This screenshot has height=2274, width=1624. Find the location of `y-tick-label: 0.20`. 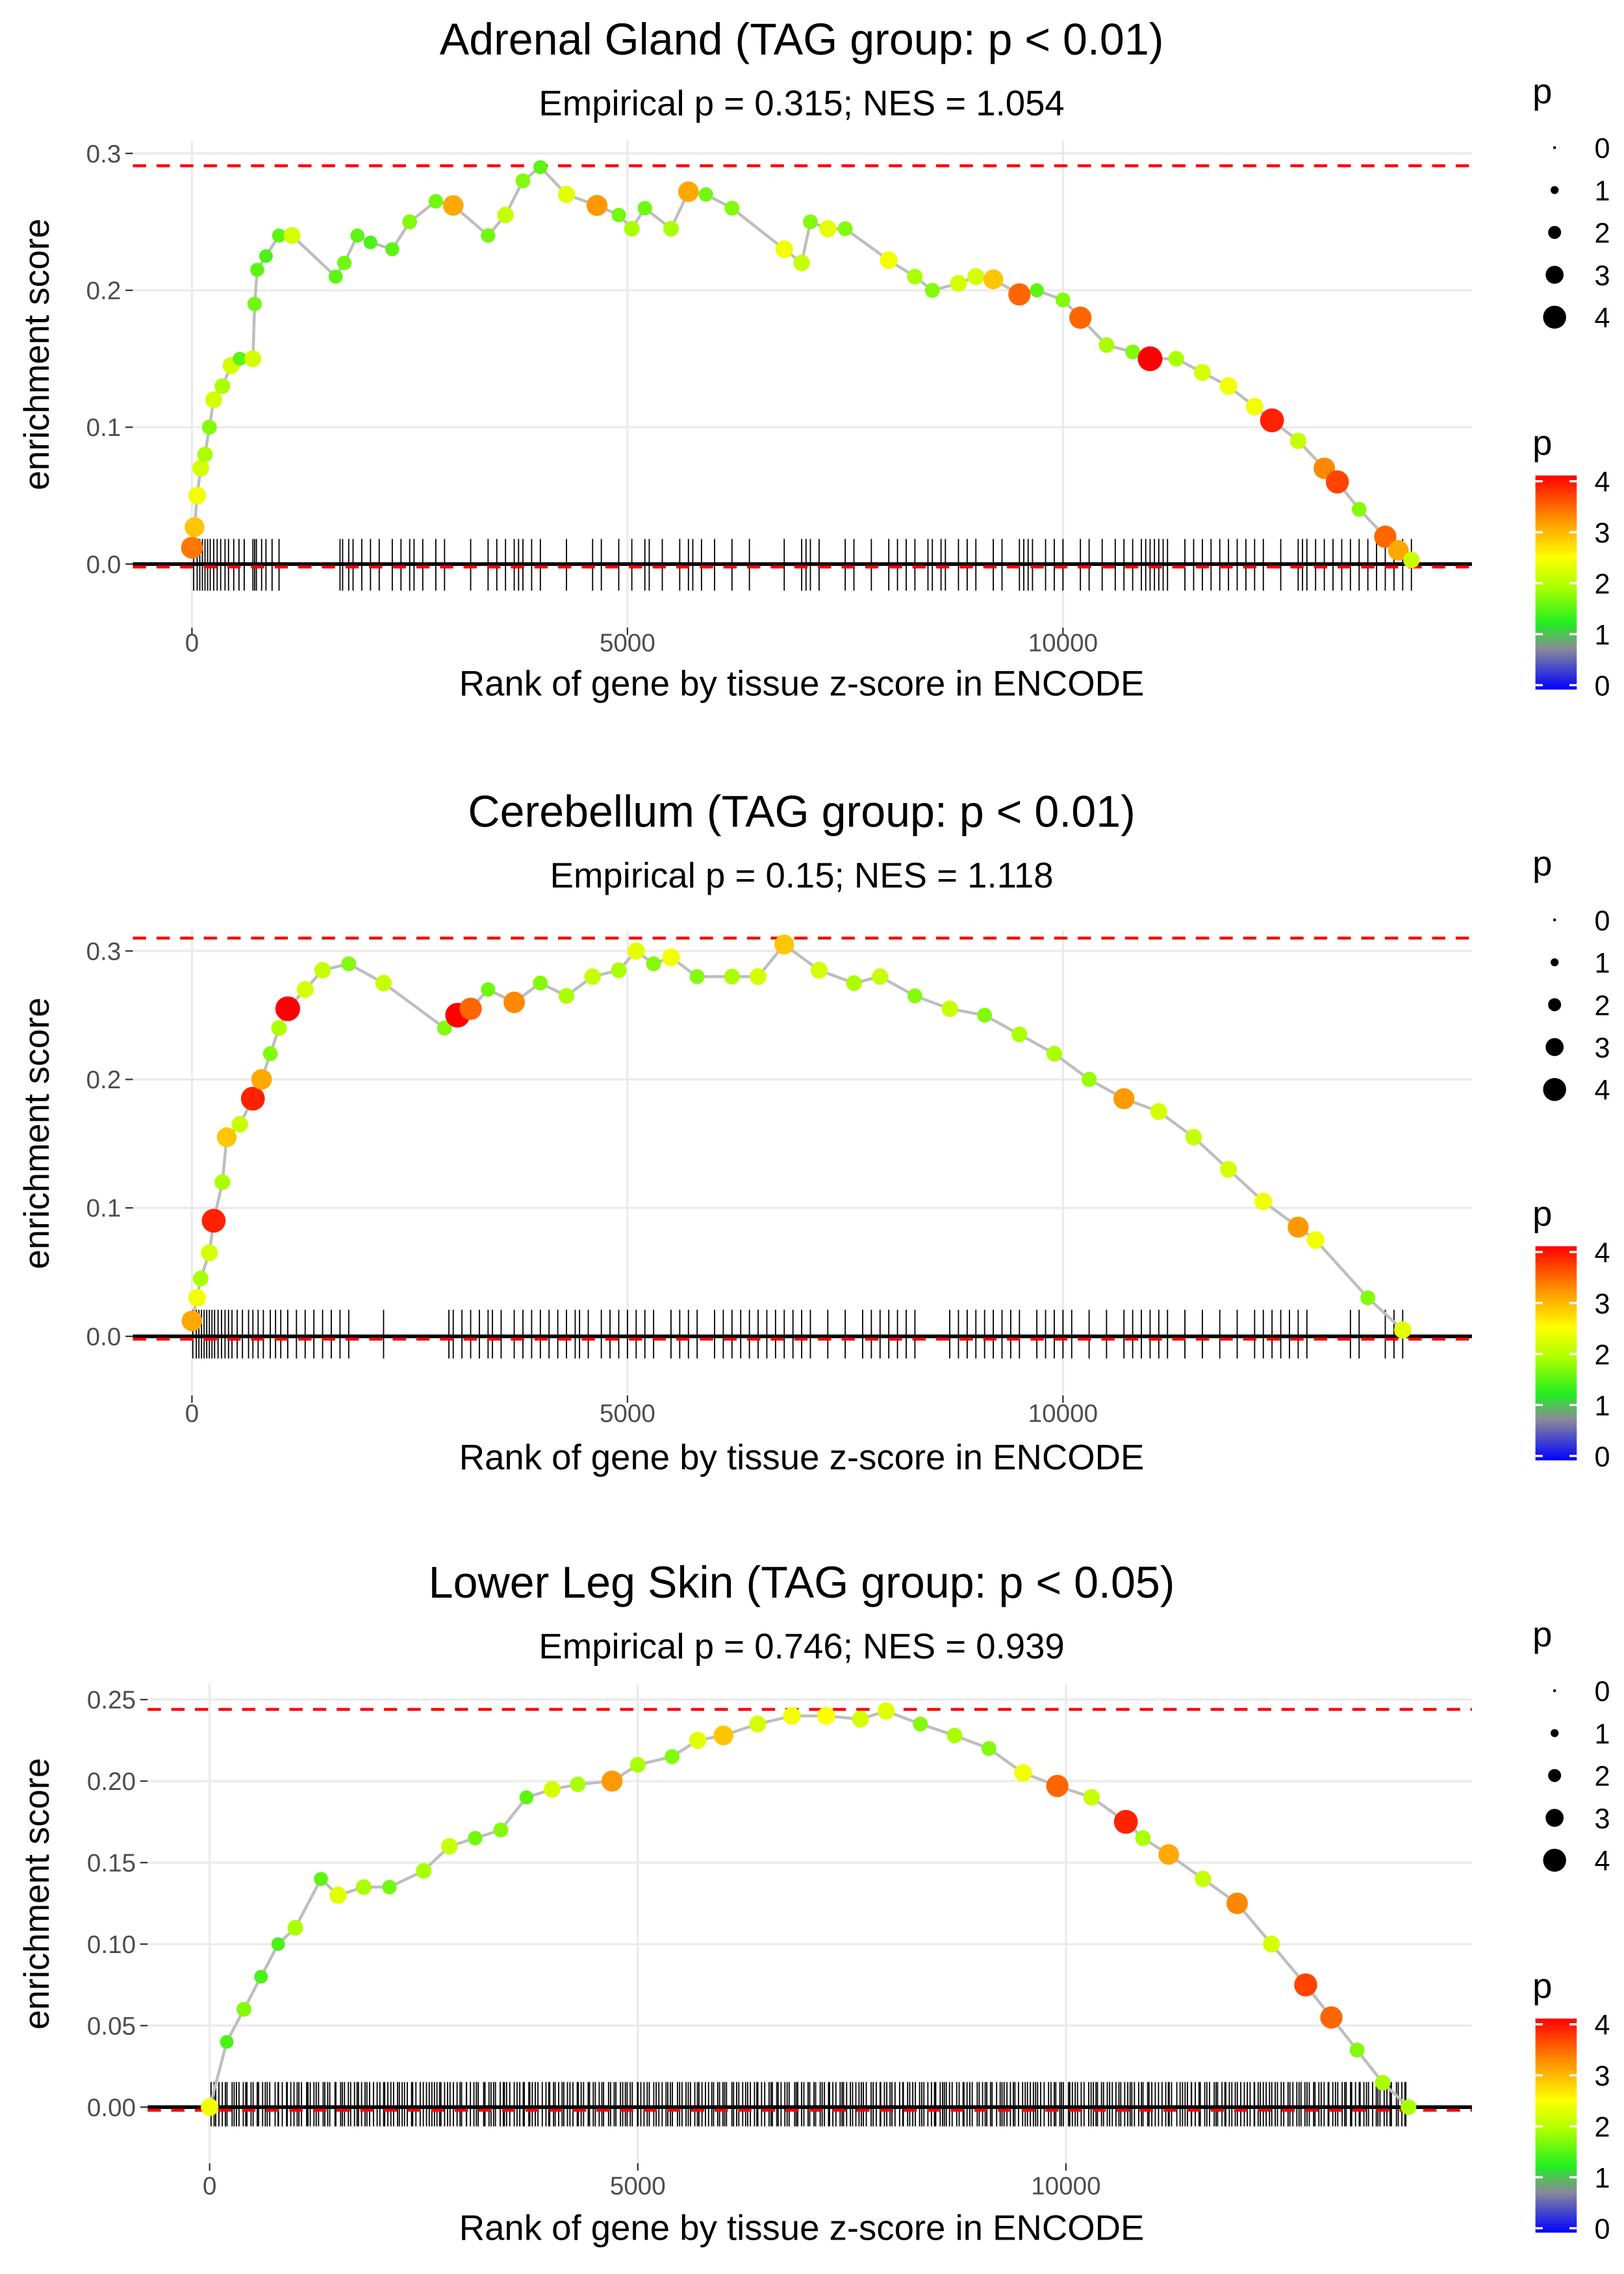

y-tick-label: 0.20 is located at coordinates (111, 1782).